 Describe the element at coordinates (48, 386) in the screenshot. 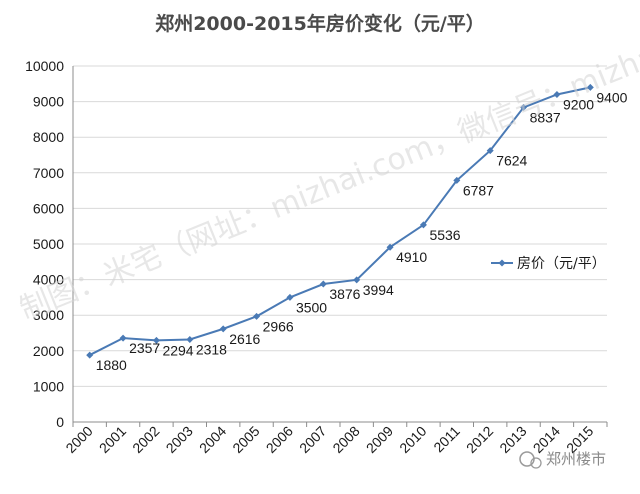

I see `y-tick-label: 1000` at that location.